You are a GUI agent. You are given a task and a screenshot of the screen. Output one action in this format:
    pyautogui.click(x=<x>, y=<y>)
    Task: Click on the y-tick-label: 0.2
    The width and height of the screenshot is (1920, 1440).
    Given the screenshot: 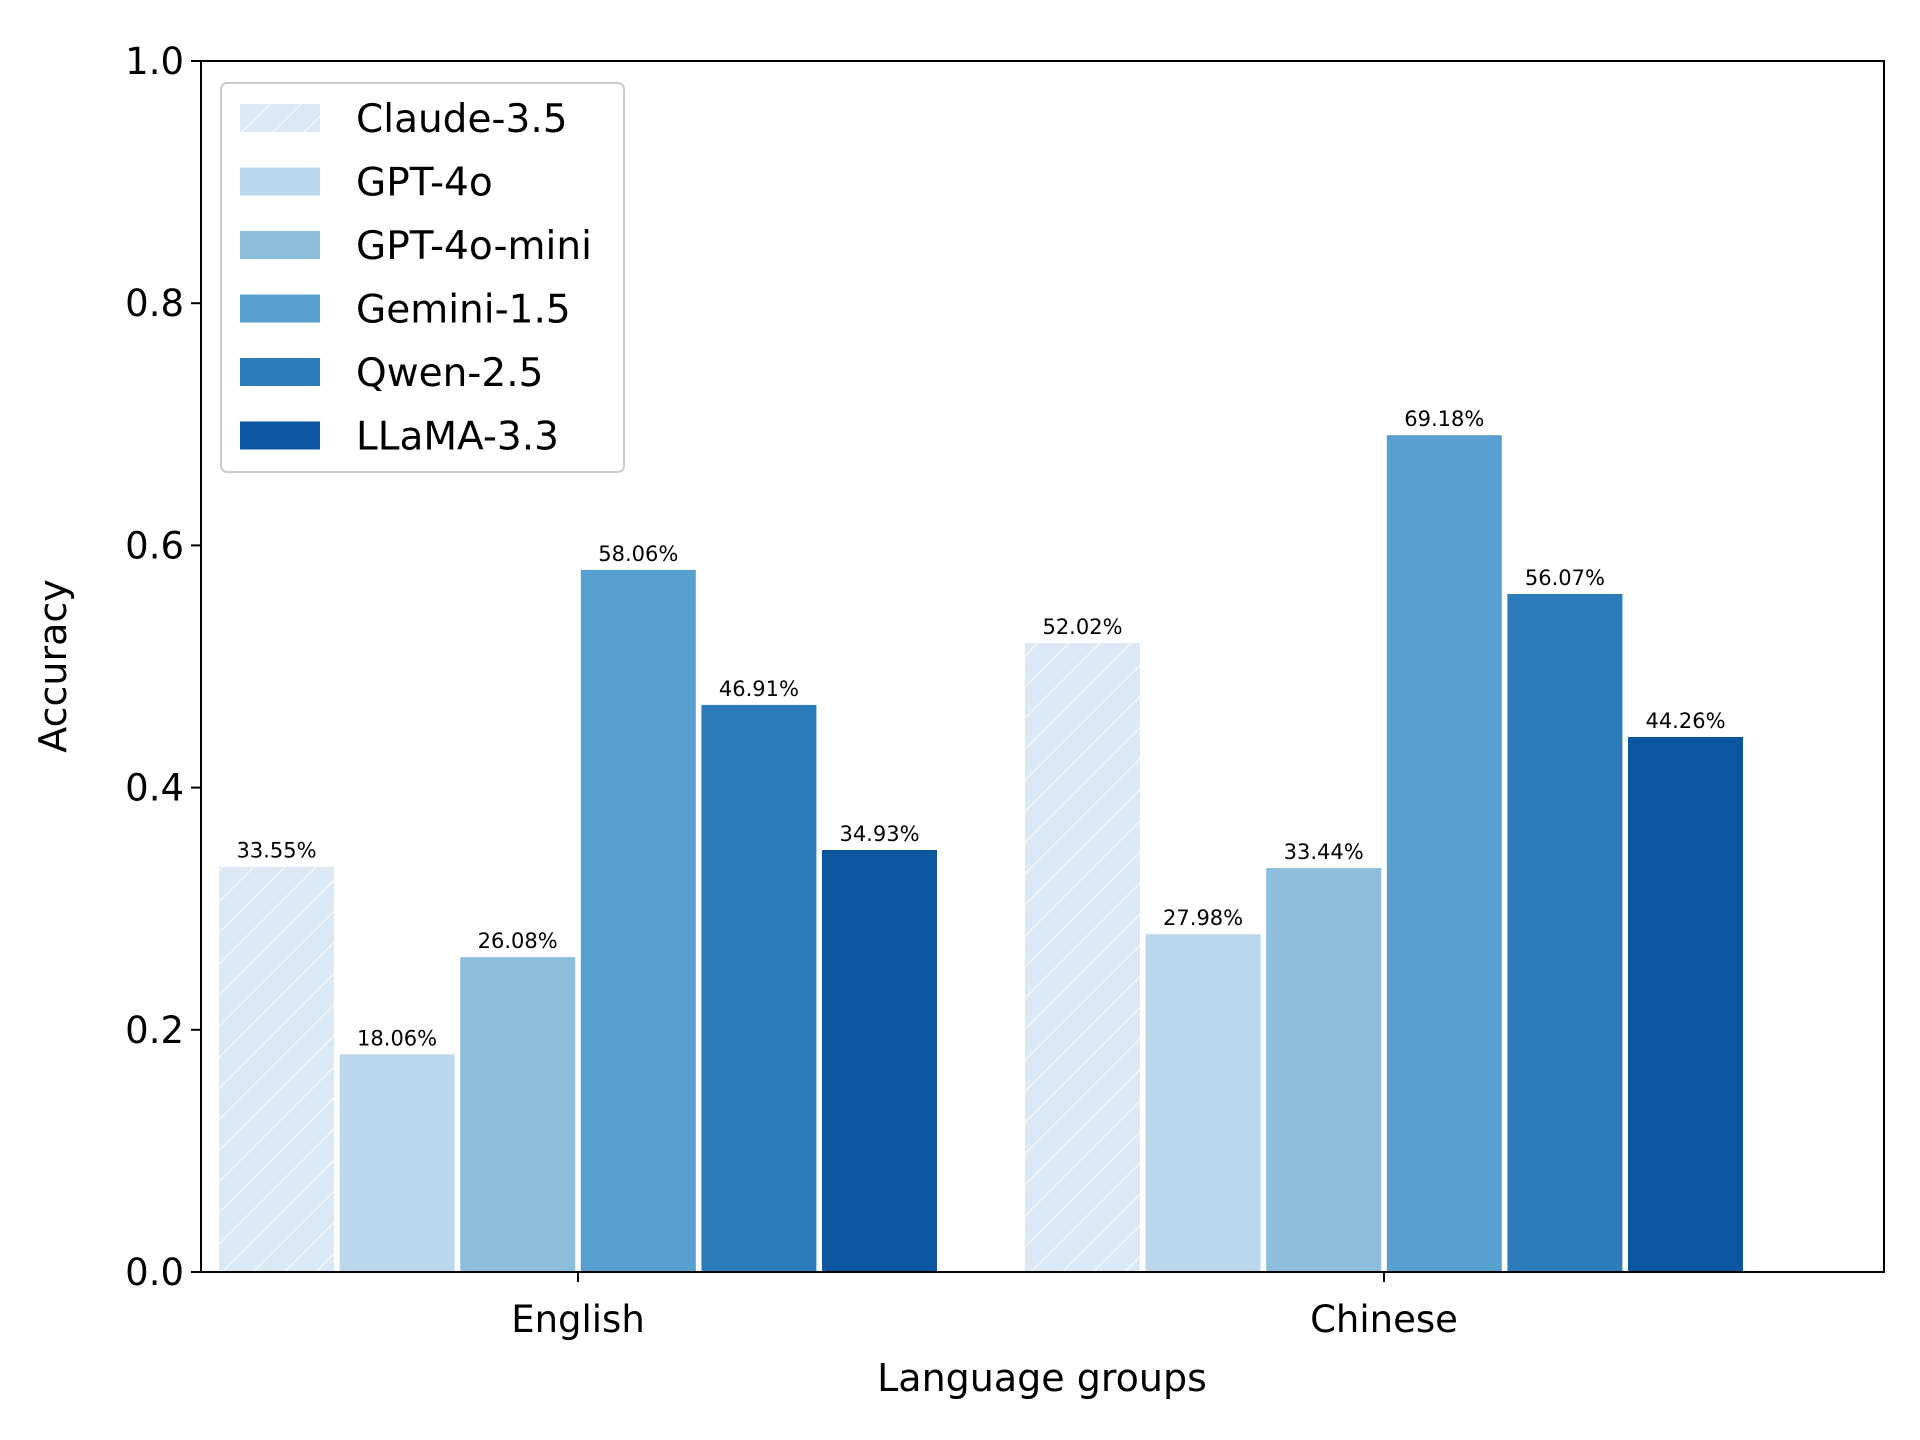 What is the action you would take?
    pyautogui.click(x=154, y=1030)
    